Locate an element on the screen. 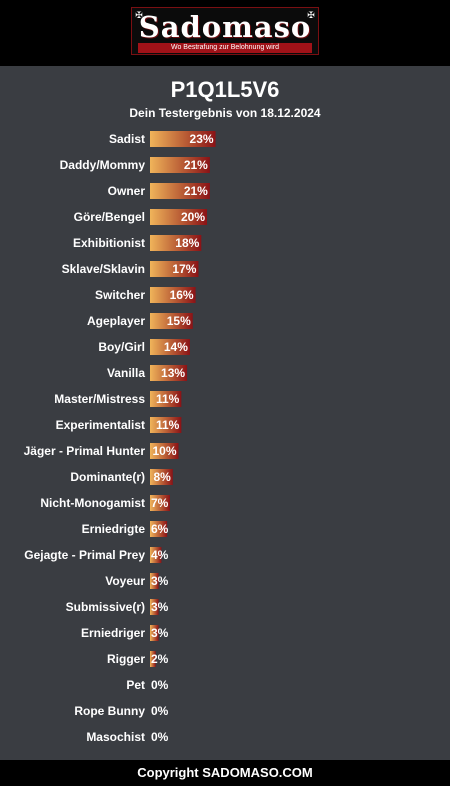 The image size is (450, 786). category-label: Gejagte - Primal Prey is located at coordinates (84, 555).